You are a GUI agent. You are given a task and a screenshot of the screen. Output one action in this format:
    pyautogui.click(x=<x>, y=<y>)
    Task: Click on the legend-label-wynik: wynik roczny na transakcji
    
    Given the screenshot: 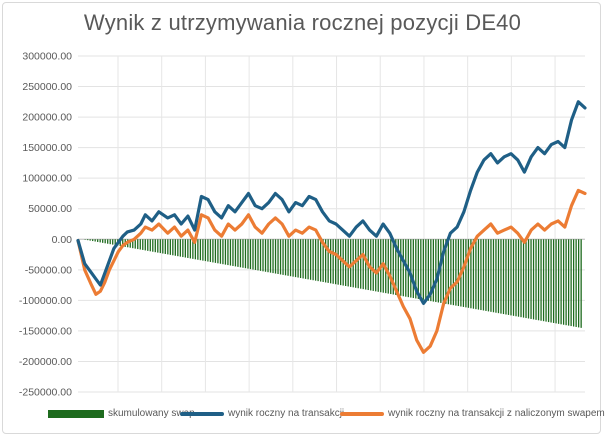 What is the action you would take?
    pyautogui.click(x=286, y=413)
    